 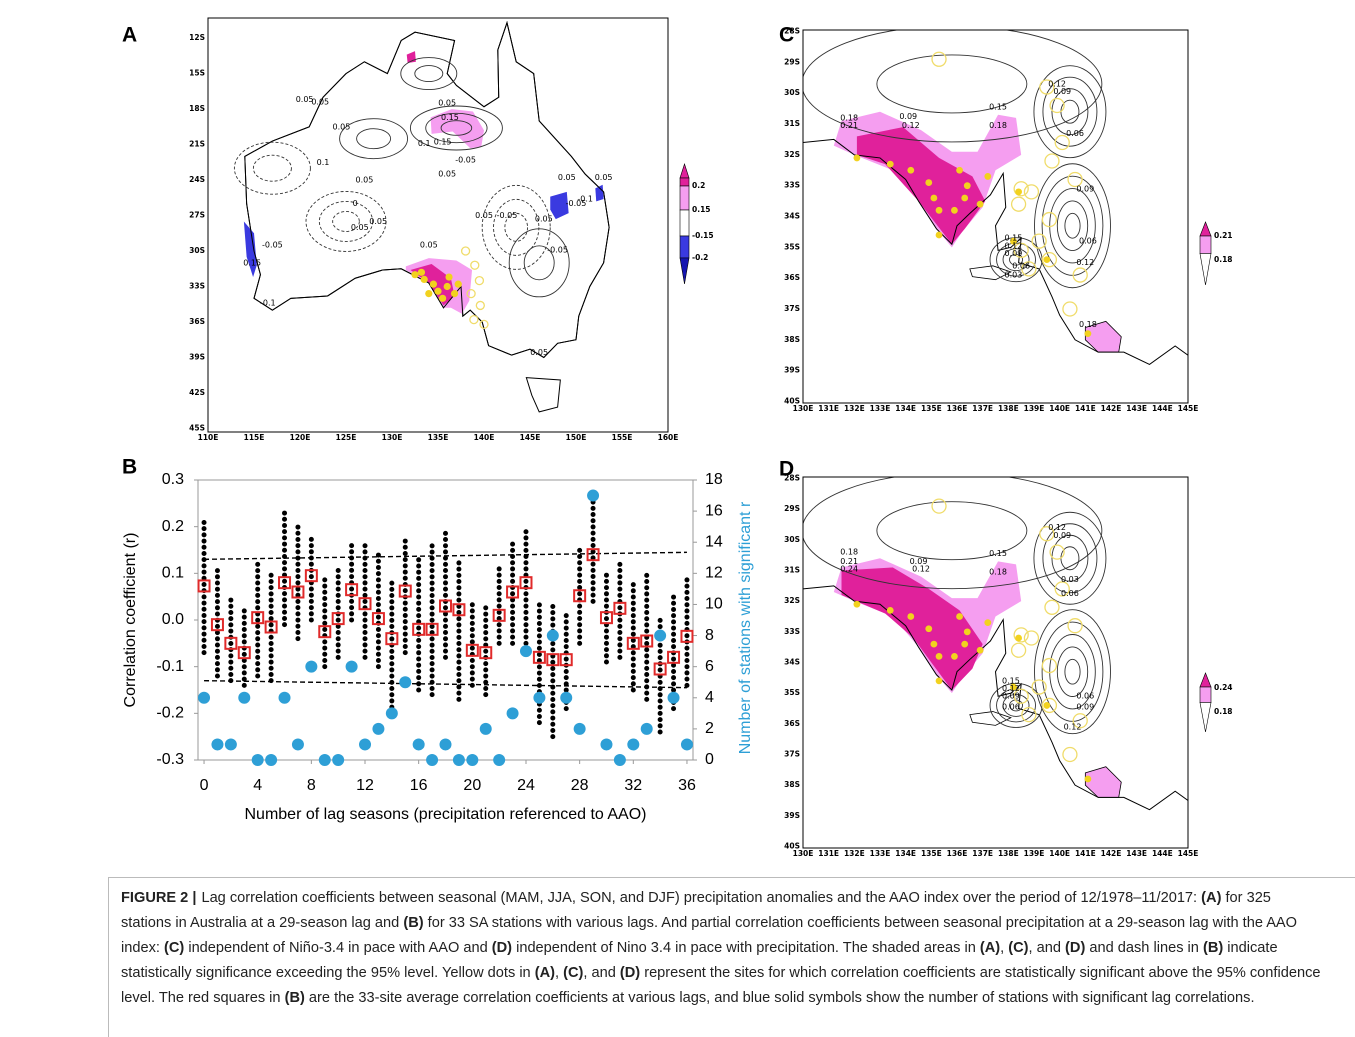 What do you see at coordinates (630, 973) in the screenshot?
I see `caption-panel-ref: (D)` at bounding box center [630, 973].